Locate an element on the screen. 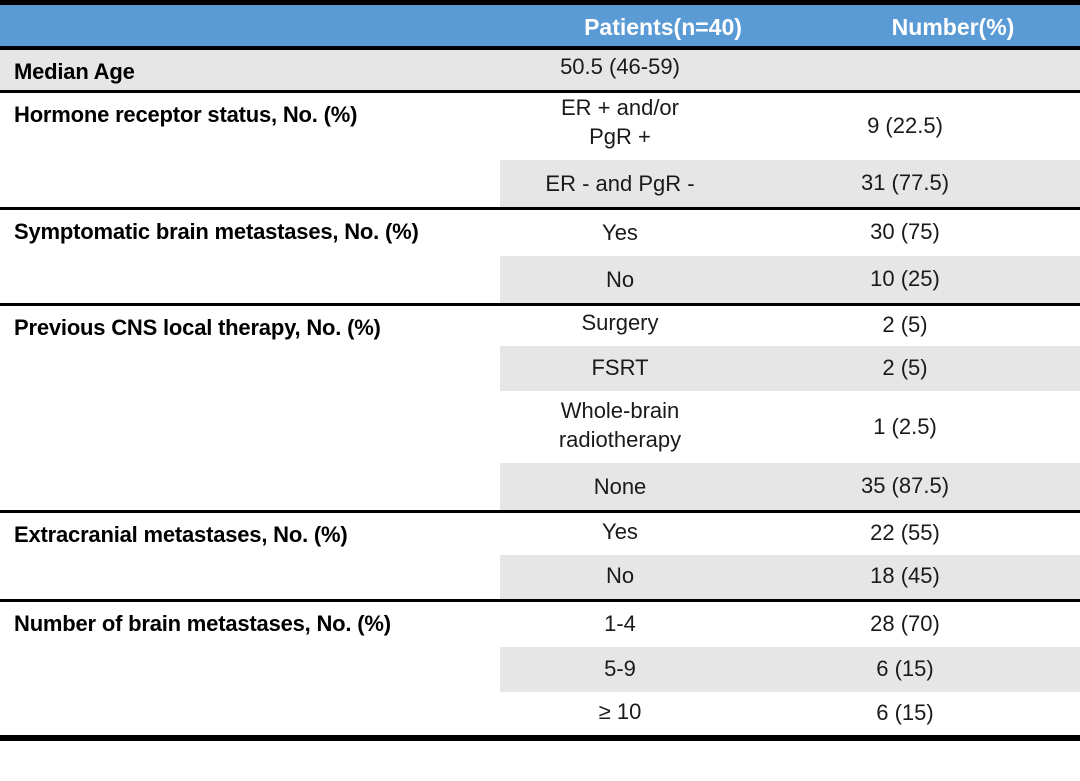 The height and width of the screenshot is (781, 1080). patients-cell: ER + and/or PgR + is located at coordinates (640, 125).